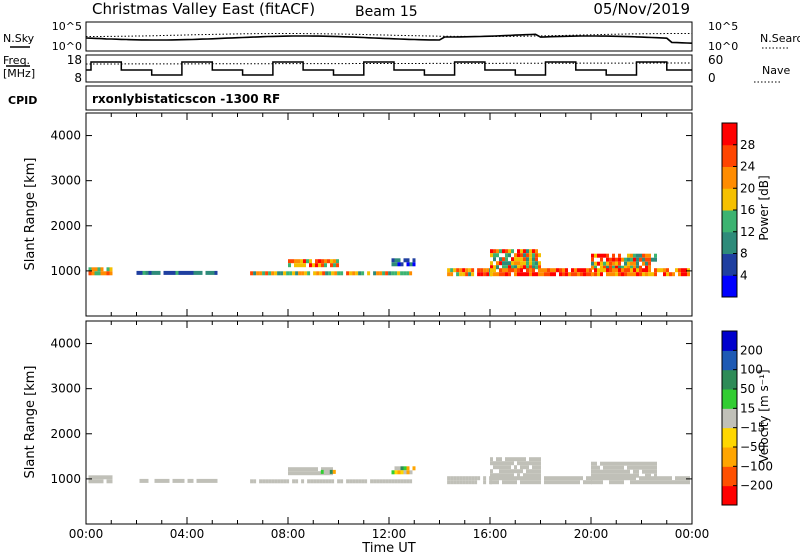  What do you see at coordinates (389, 534) in the screenshot?
I see `time-tick-label: 12:00` at bounding box center [389, 534].